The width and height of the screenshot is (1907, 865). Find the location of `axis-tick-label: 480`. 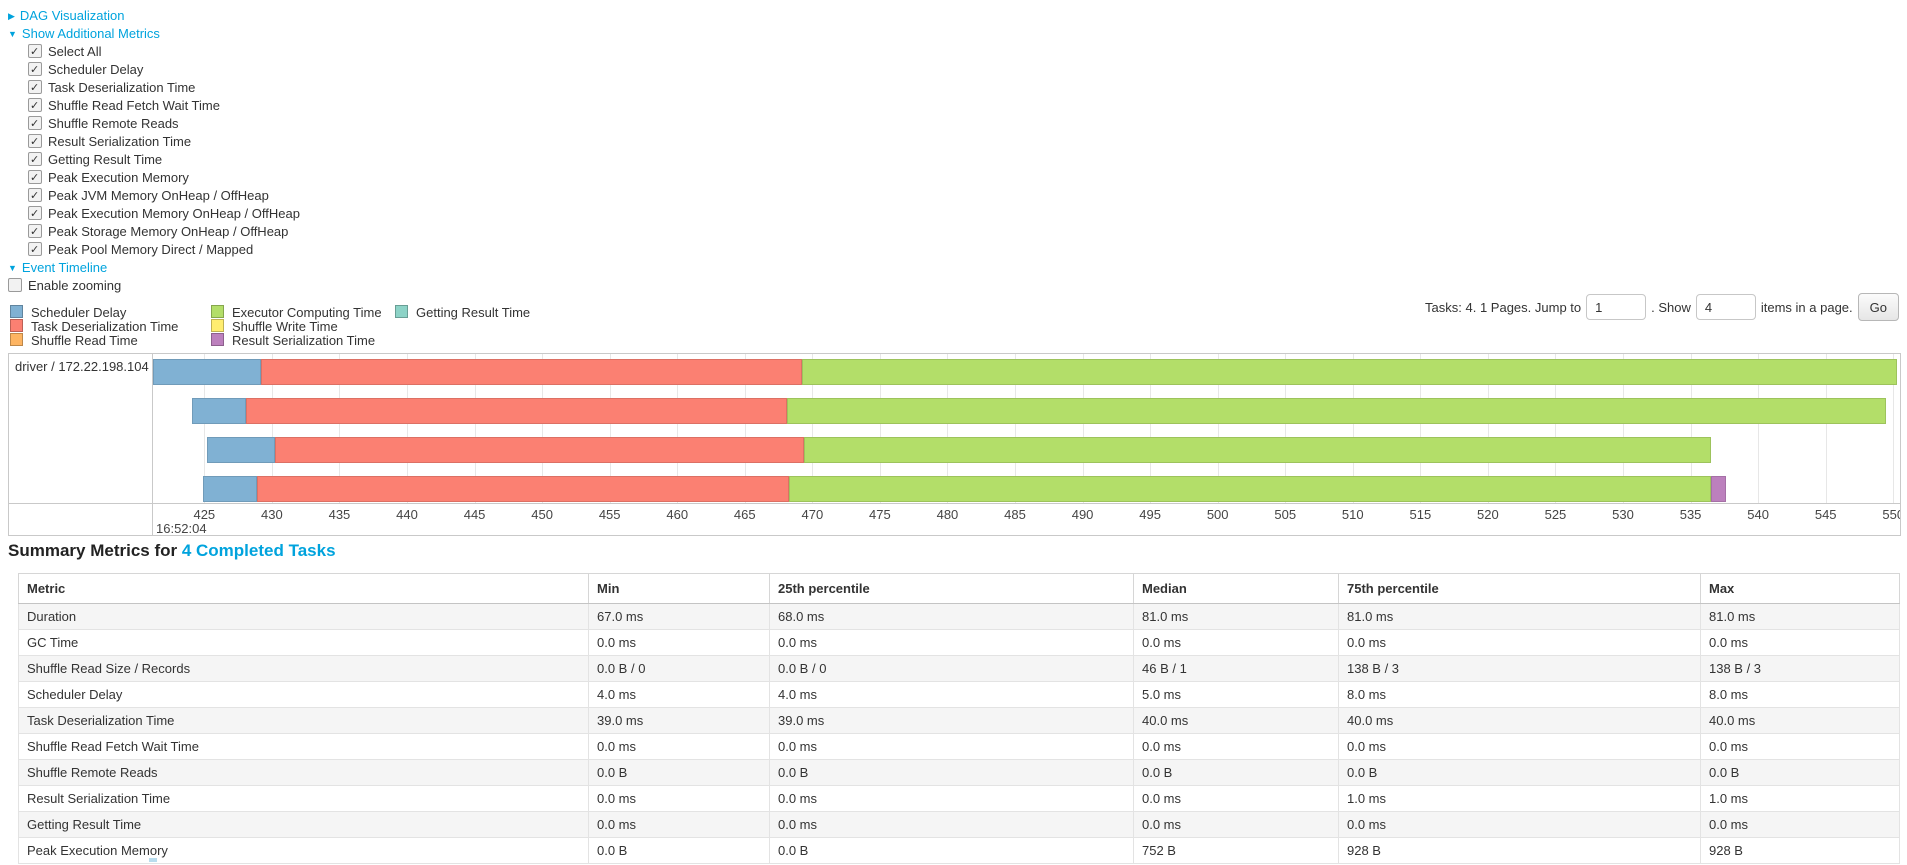

axis-tick-label: 480 is located at coordinates (947, 514).